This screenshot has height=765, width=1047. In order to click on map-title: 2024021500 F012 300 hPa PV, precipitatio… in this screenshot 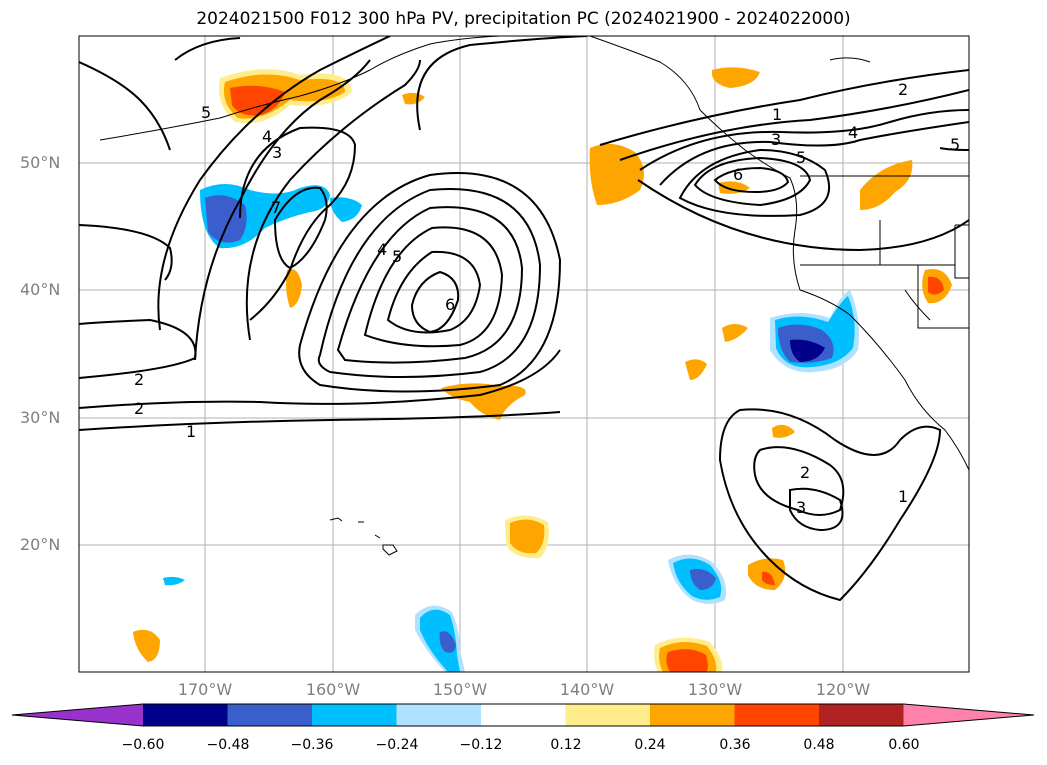, I will do `click(523, 19)`.